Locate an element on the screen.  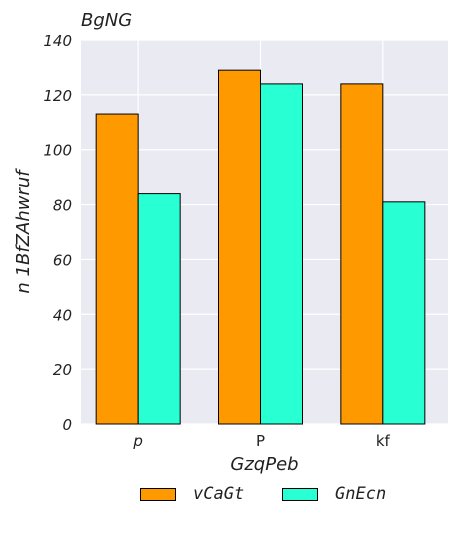
y-tick-label: 80 is located at coordinates (62, 206).